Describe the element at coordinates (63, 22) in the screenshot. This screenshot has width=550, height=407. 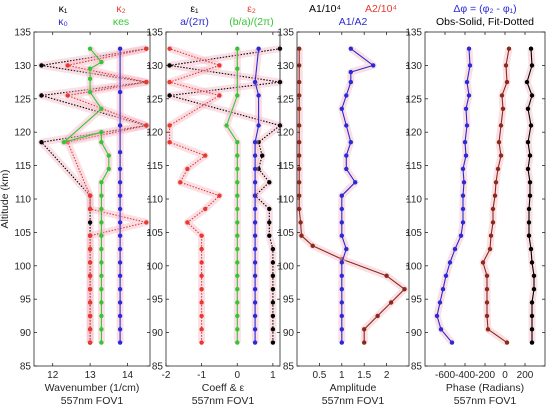
I see `title-part: κ₀` at that location.